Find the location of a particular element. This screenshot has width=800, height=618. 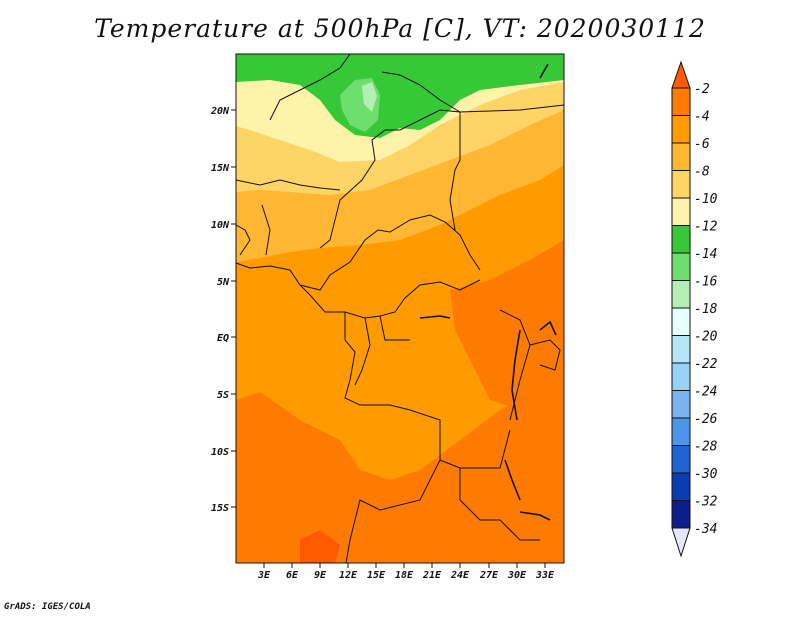

colorbar-label: -18 is located at coordinates (706, 309).